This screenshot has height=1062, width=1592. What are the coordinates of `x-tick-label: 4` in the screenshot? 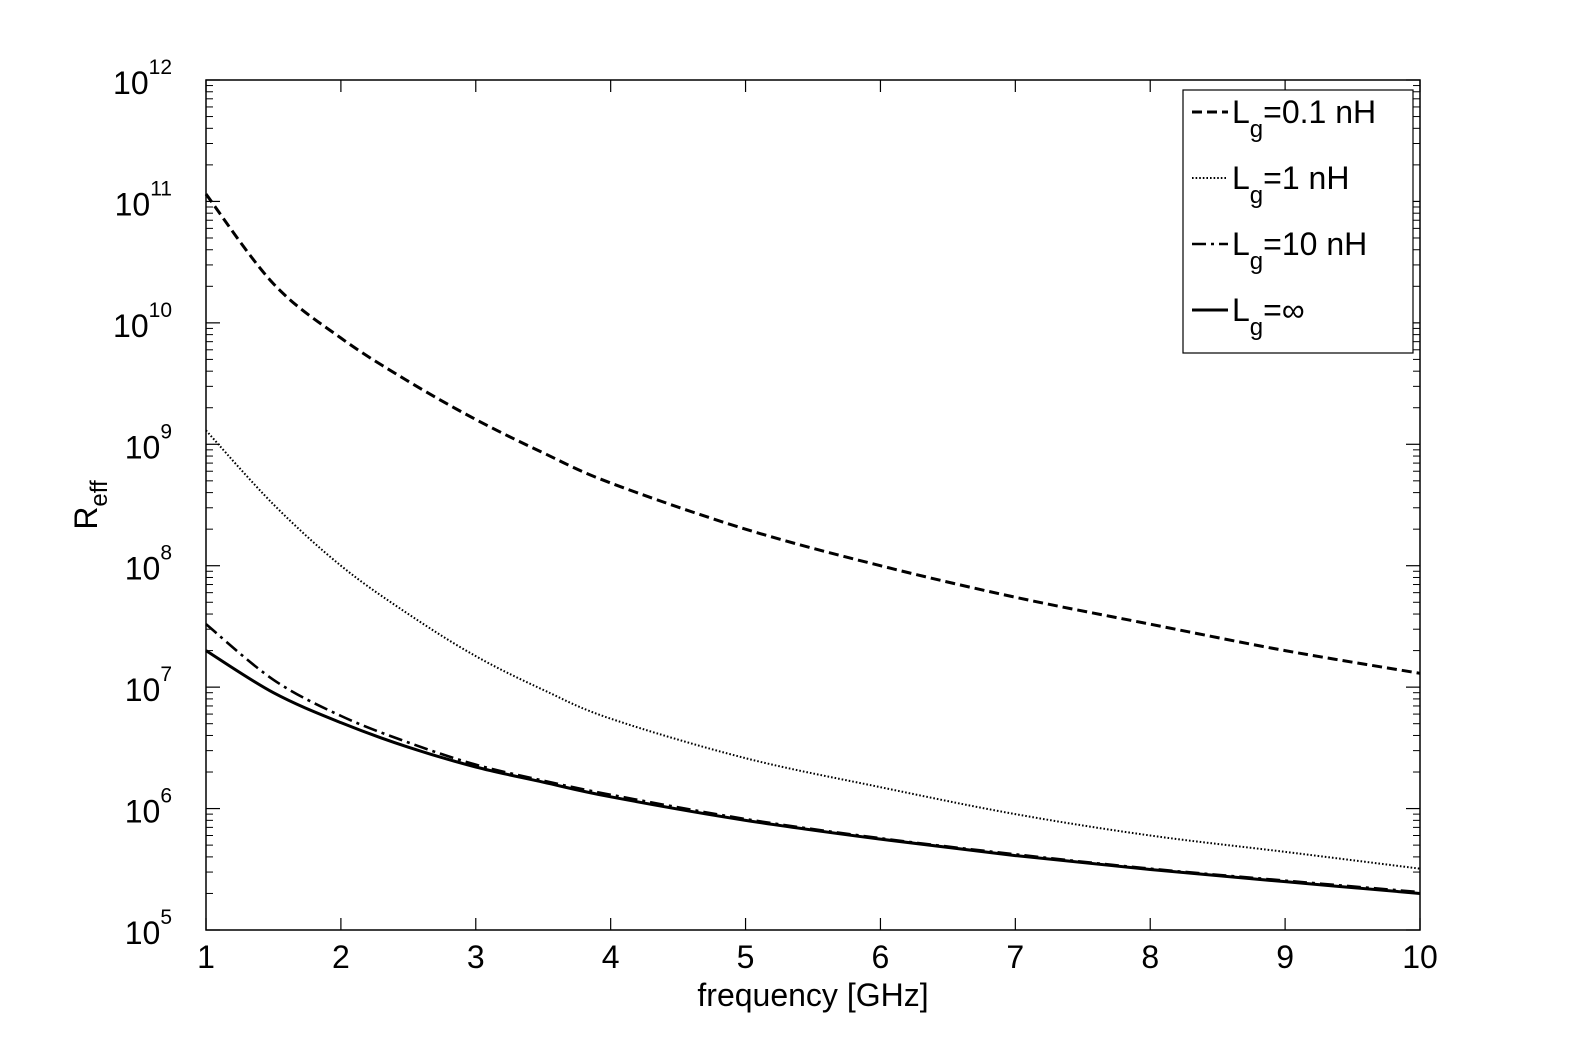 It's located at (611, 957).